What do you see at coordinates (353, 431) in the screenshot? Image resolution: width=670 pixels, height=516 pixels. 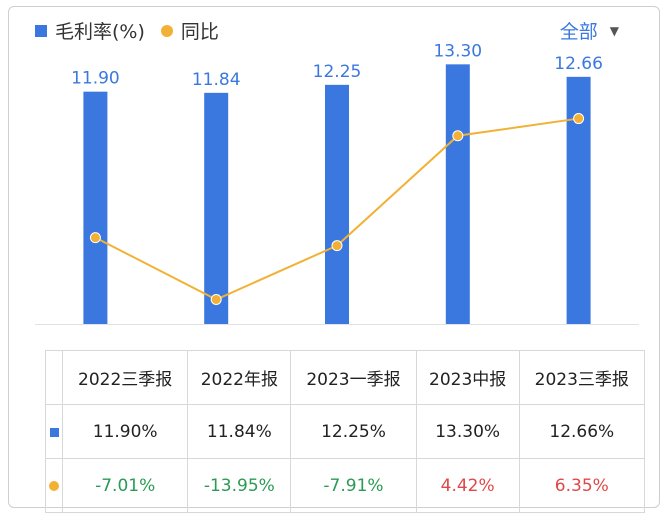 I see `table-cell: 12.25%` at bounding box center [353, 431].